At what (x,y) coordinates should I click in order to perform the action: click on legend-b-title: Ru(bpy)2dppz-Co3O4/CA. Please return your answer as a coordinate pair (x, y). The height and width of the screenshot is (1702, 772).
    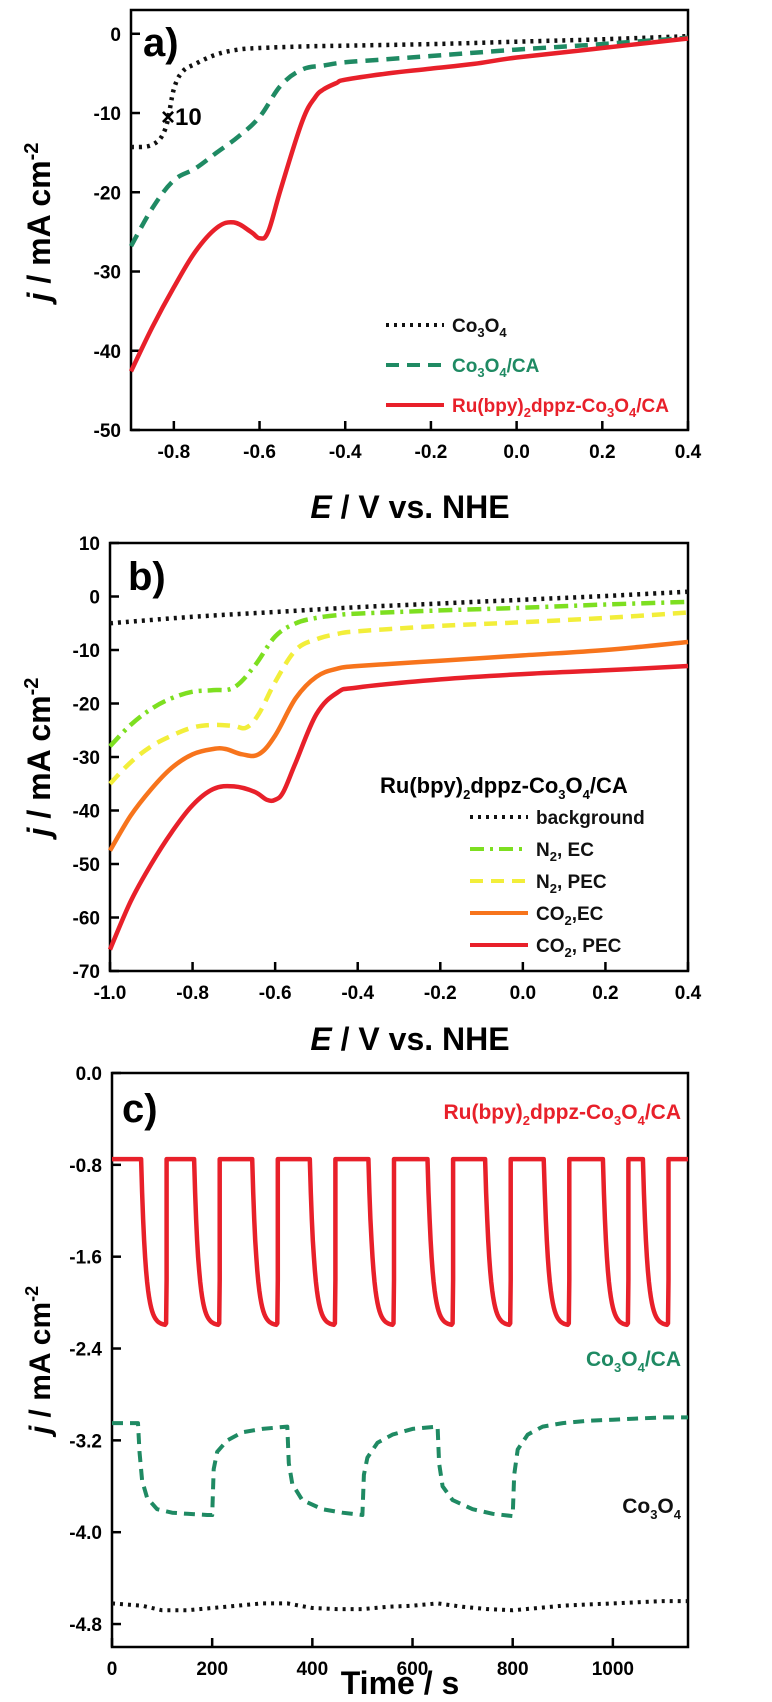
    Looking at the image, I should click on (504, 787).